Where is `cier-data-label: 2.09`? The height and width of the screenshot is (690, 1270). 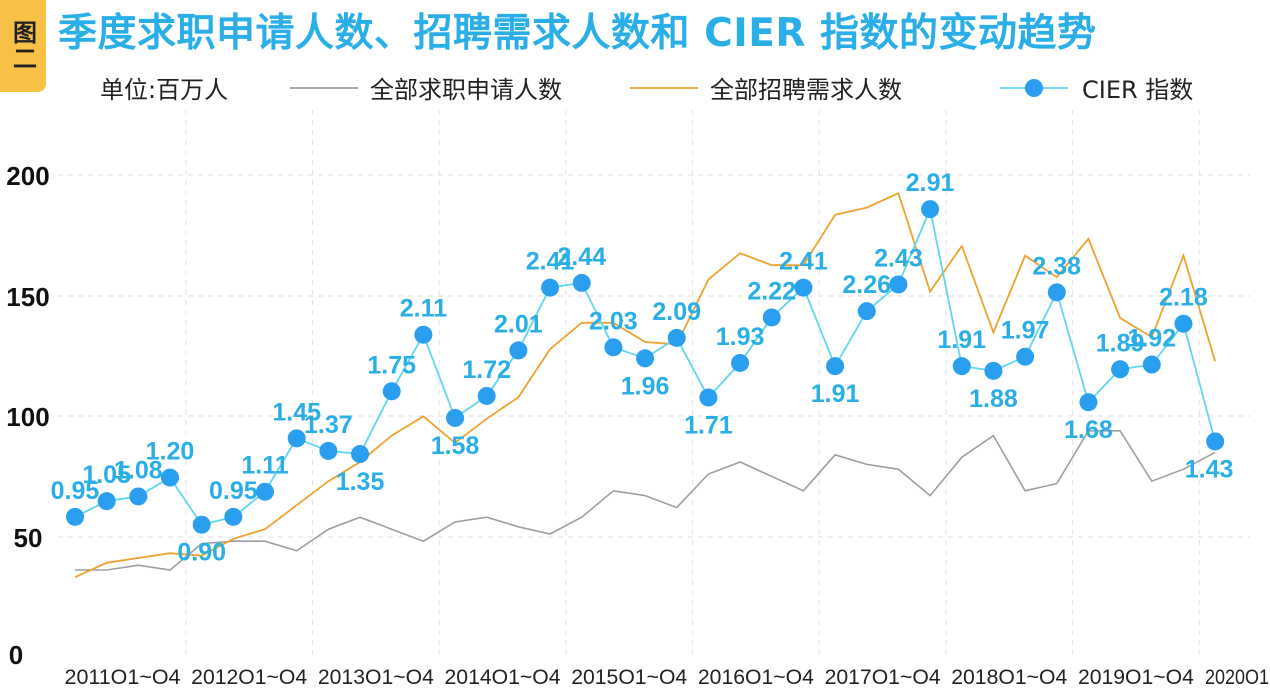 cier-data-label: 2.09 is located at coordinates (676, 312).